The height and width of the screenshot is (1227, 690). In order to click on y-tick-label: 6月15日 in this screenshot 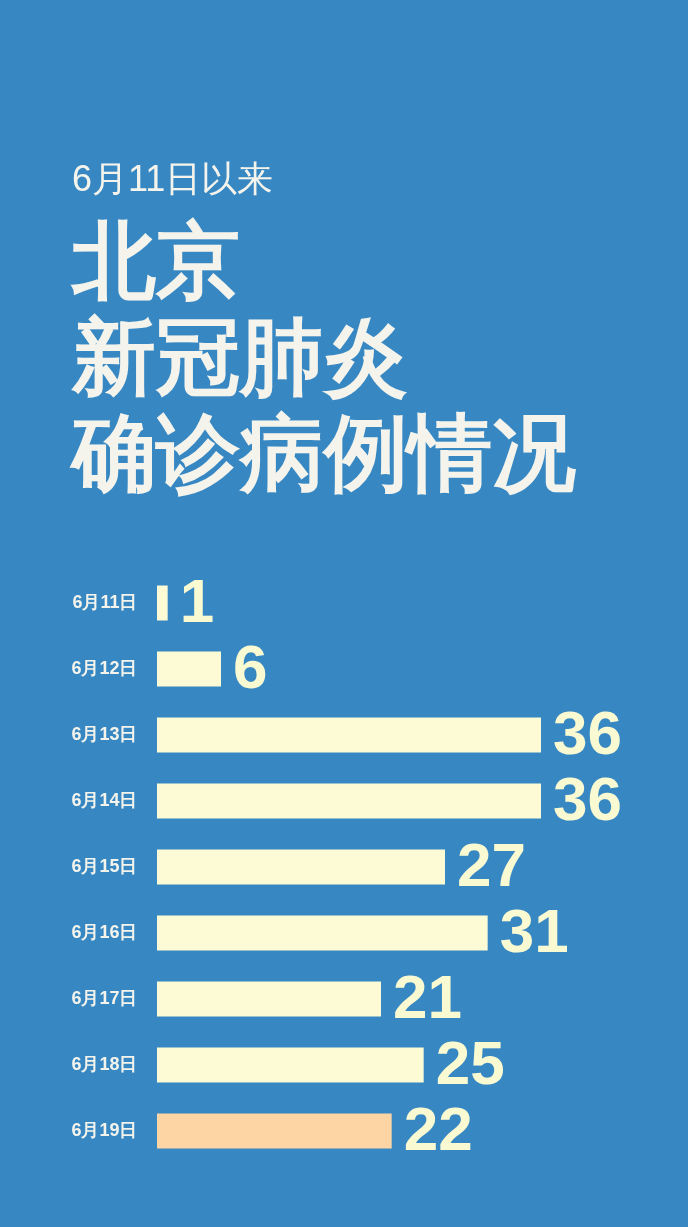, I will do `click(104, 866)`.